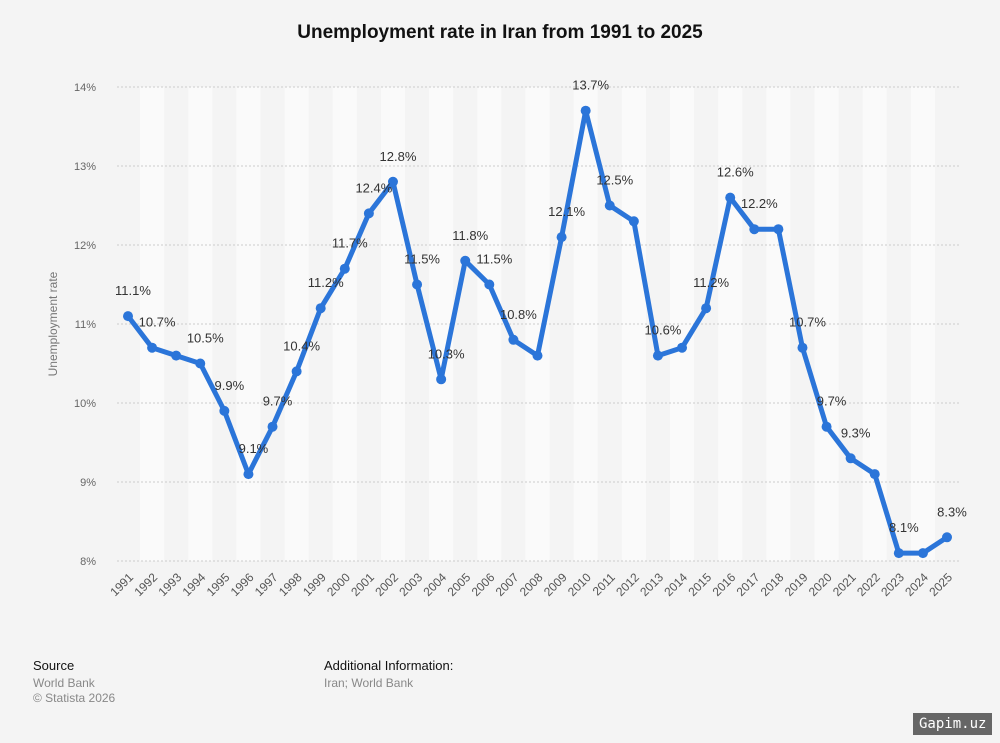 This screenshot has height=743, width=1000. What do you see at coordinates (254, 448) in the screenshot?
I see `data-label: 9.1%` at bounding box center [254, 448].